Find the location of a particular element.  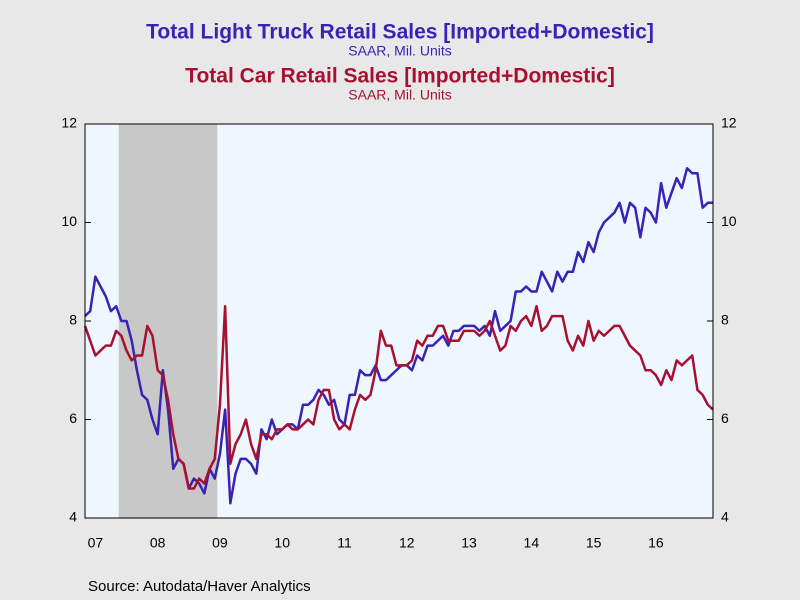

y2-tick-label: 6 is located at coordinates (725, 418).